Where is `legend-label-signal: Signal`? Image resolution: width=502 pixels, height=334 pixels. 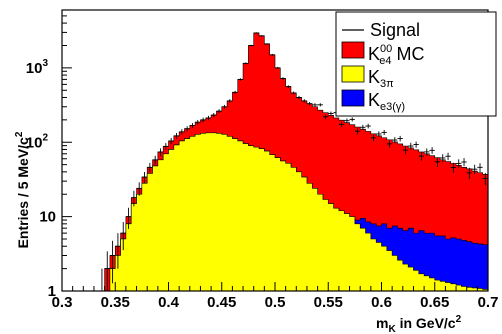 legend-label-signal: Signal is located at coordinates (395, 30).